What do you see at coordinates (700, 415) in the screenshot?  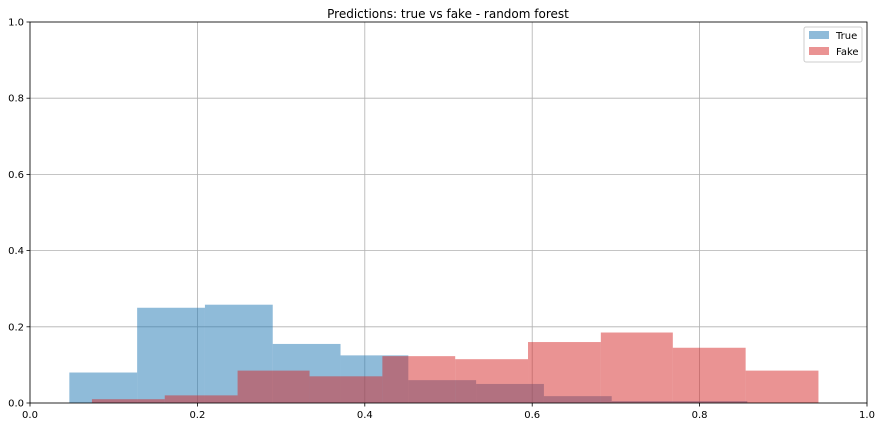 I see `x-tick-label: 0.8` at bounding box center [700, 415].